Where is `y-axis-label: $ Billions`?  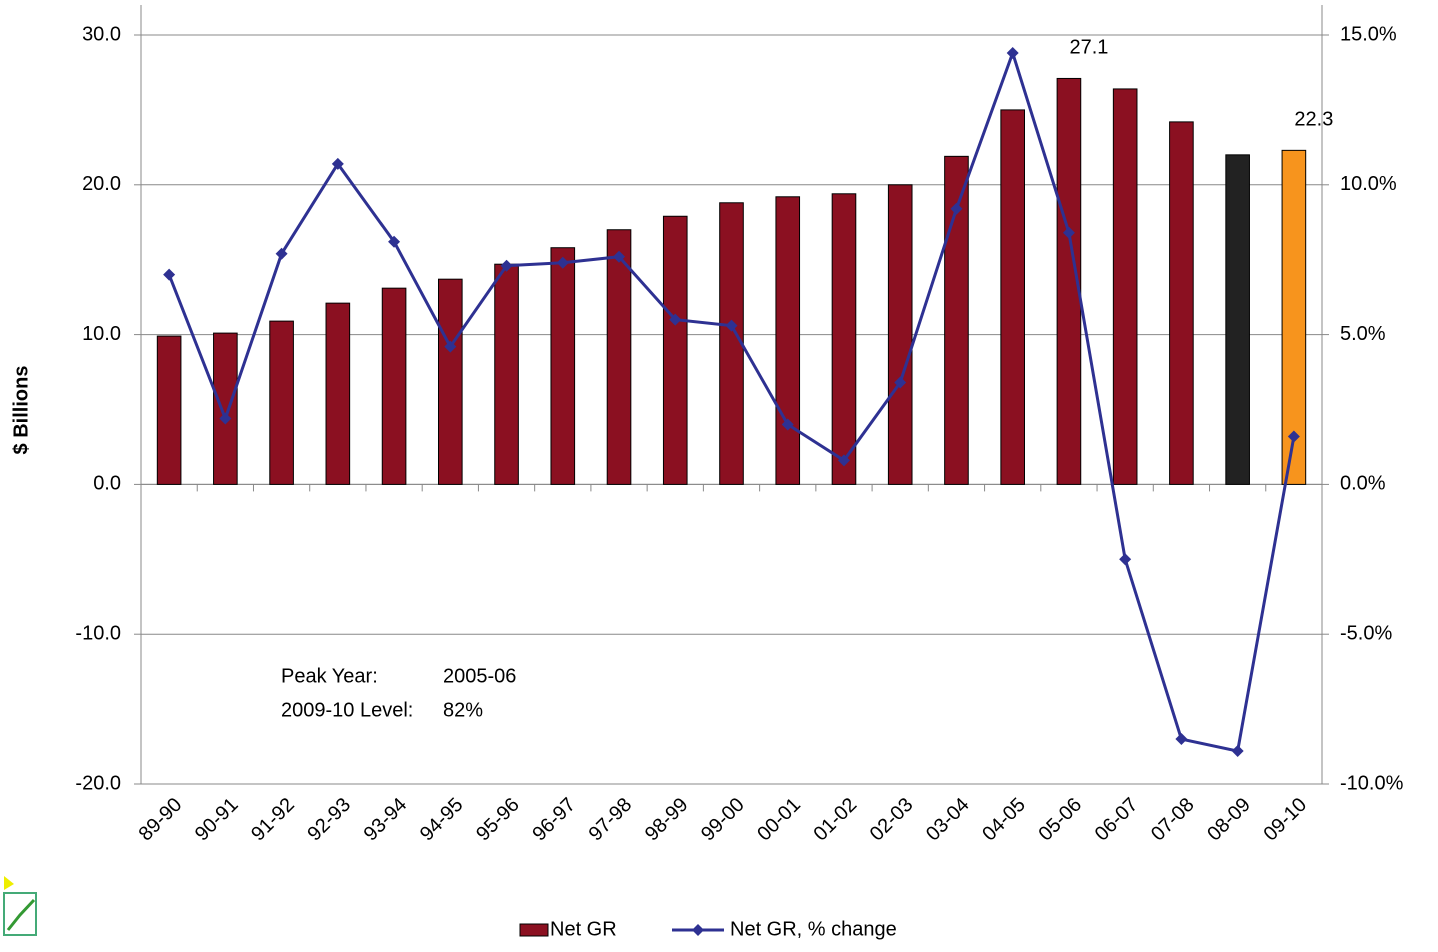
y-axis-label: $ Billions is located at coordinates (21, 410).